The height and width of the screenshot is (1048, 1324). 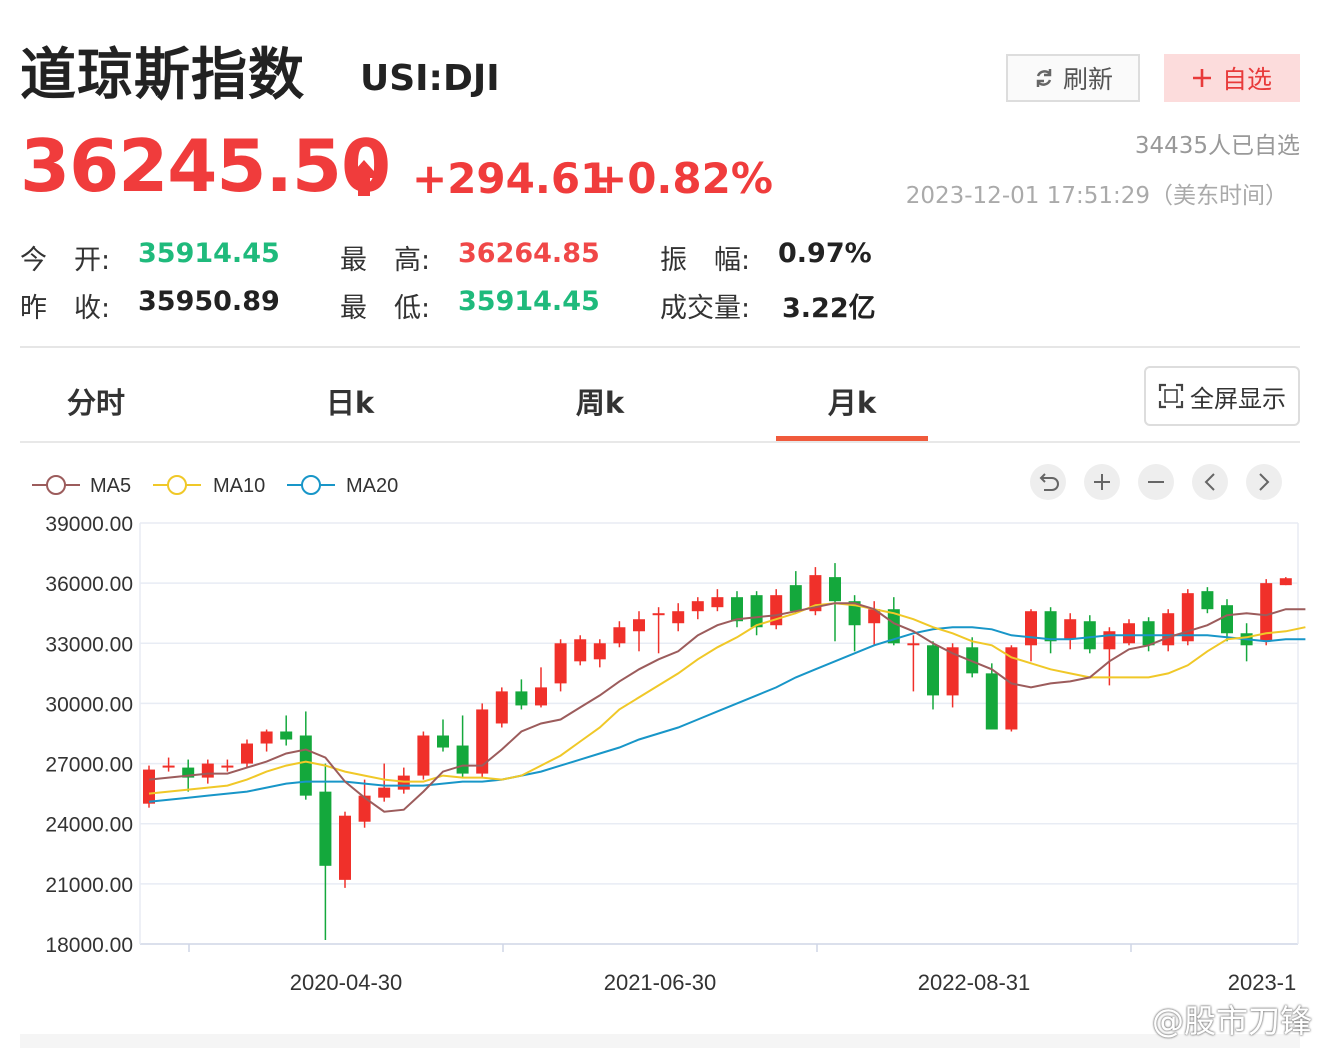 I want to click on legend-ma5: MA5, so click(x=81, y=486).